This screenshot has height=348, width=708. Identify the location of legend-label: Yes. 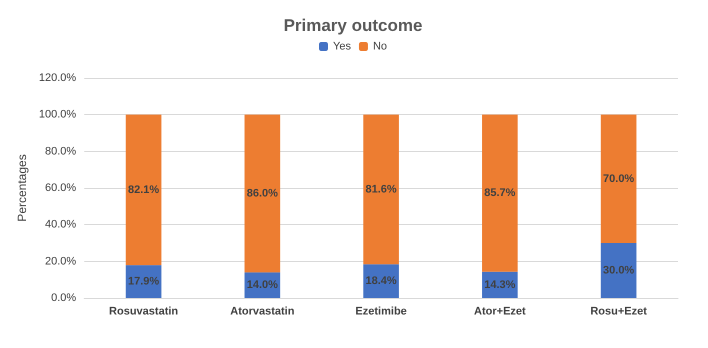
(342, 46).